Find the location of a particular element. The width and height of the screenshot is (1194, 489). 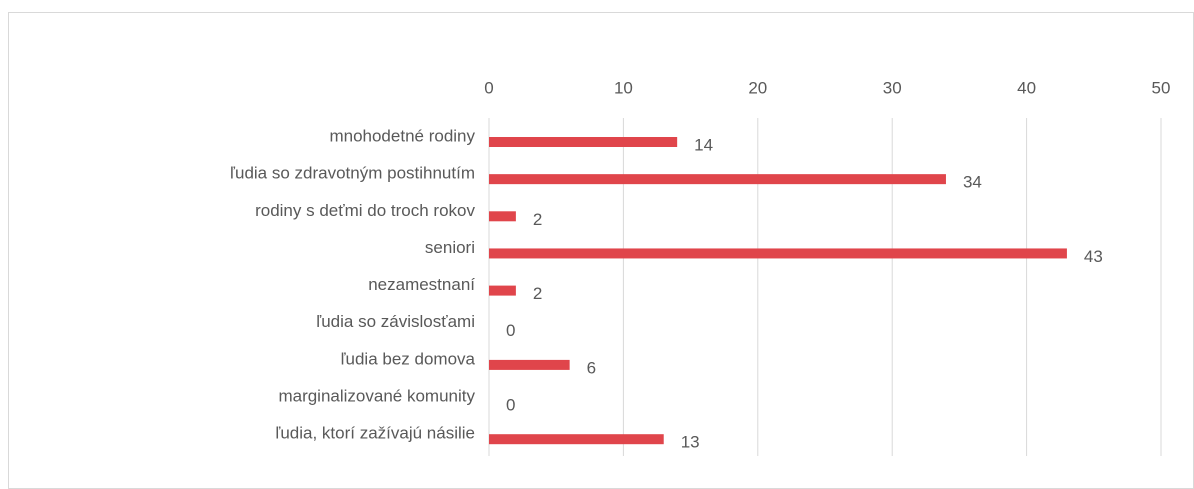

value-label: 43 is located at coordinates (1093, 256).